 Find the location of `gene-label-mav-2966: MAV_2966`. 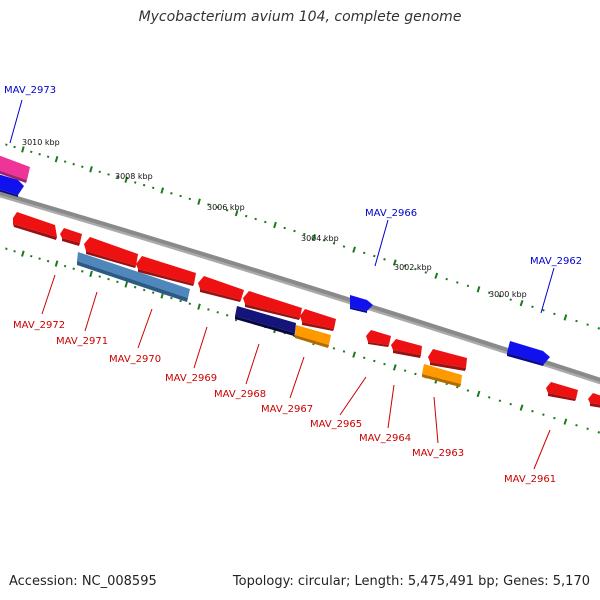

gene-label-mav-2966: MAV_2966 is located at coordinates (391, 213).